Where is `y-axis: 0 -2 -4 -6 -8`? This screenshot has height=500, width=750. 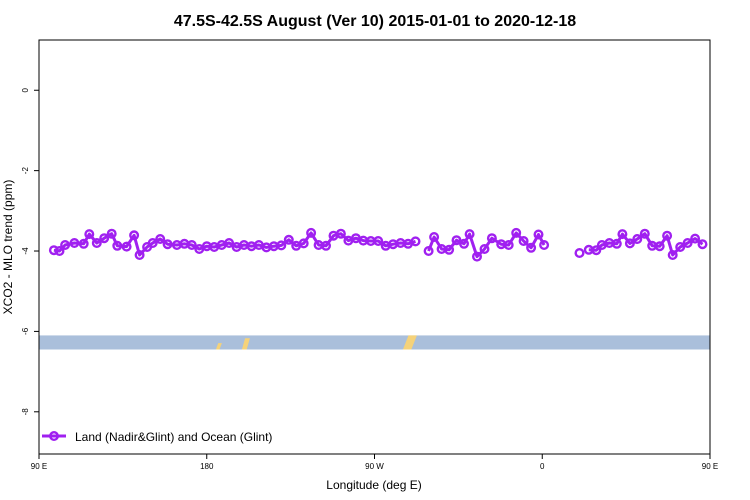
y-axis: 0 -2 -4 -6 -8 is located at coordinates (30, 251).